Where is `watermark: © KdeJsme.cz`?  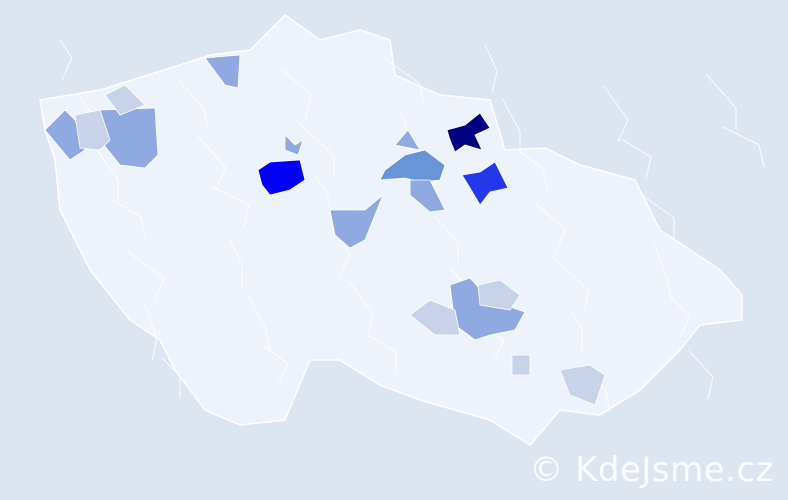 watermark: © KdeJsme.cz is located at coordinates (651, 470).